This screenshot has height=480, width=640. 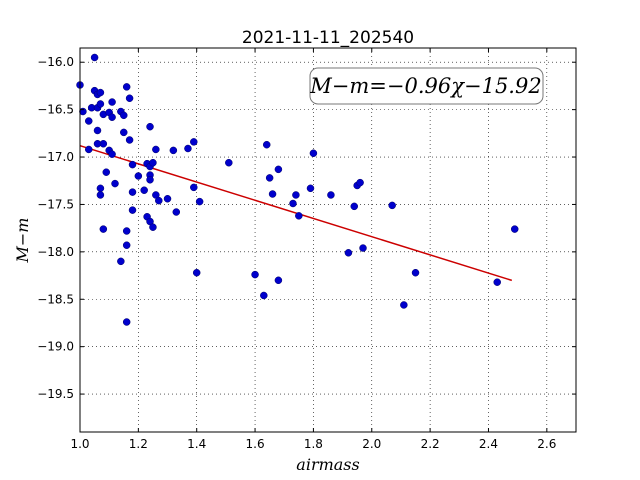 What do you see at coordinates (55, 299) in the screenshot?
I see `y-tick-label: −18.5` at bounding box center [55, 299].